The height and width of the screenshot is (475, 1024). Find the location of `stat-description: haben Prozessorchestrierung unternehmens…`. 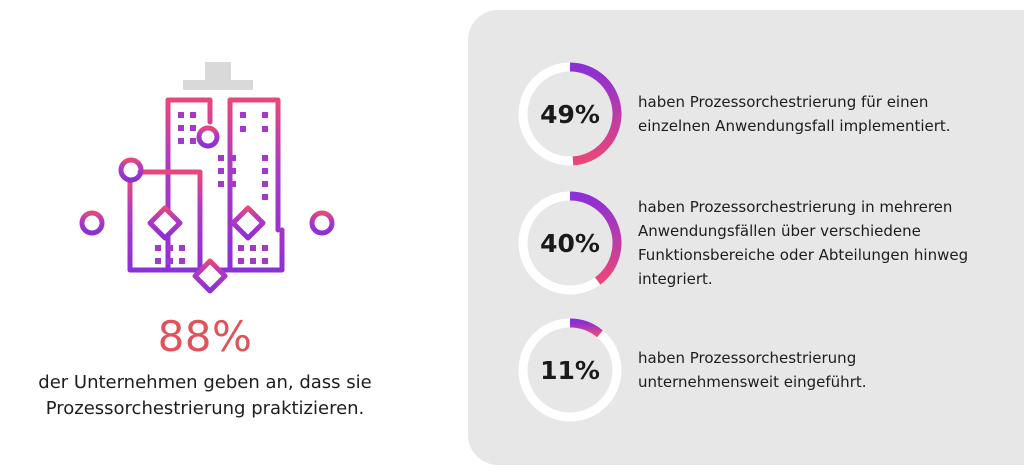

stat-description: haben Prozessorchestrierung unternehmens… is located at coordinates (813, 370).